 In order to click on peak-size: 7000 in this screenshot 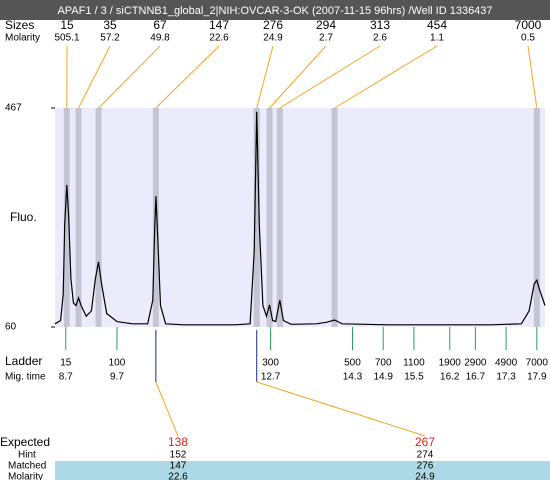, I will do `click(528, 25)`.